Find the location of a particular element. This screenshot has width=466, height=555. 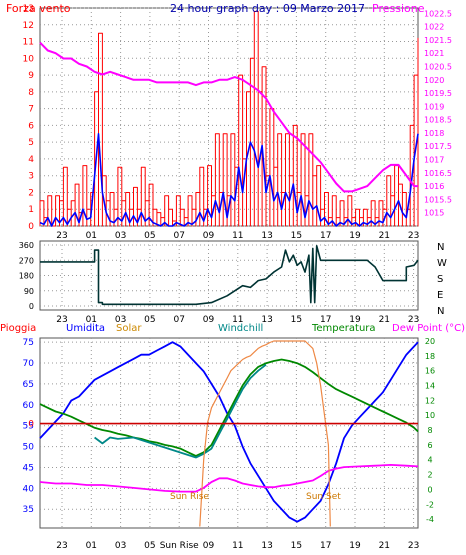

wind-force-axis-title: Forza vento is located at coordinates (38, 8).